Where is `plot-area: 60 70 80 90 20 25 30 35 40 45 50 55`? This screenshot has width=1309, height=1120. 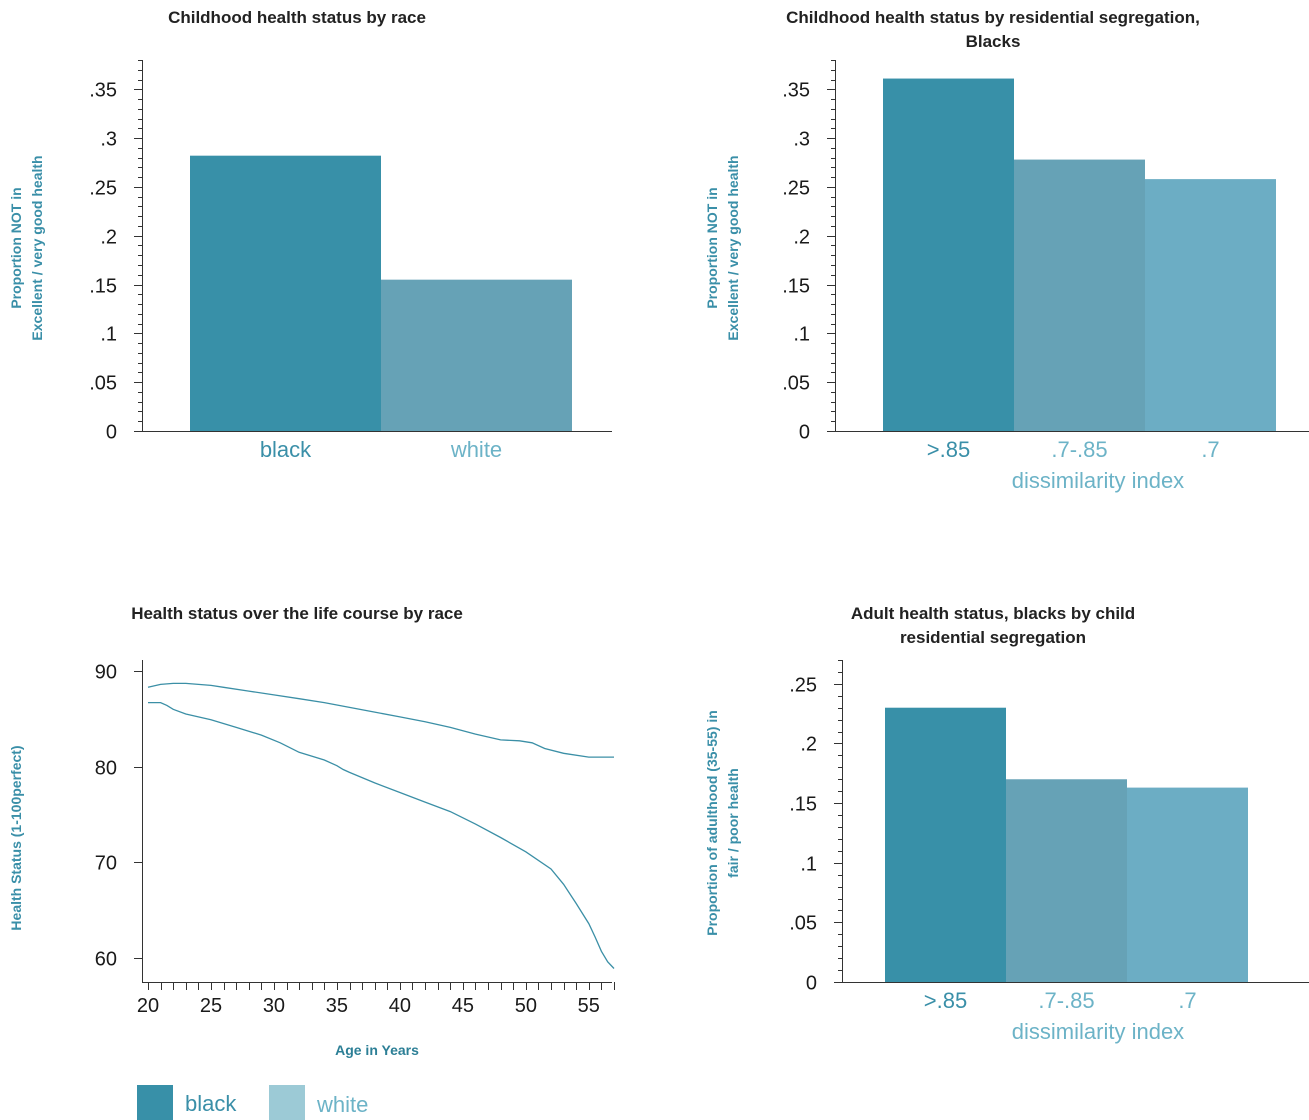
plot-area: 60 70 80 90 20 25 30 35 40 45 50 55 is located at coordinates (355, 838).